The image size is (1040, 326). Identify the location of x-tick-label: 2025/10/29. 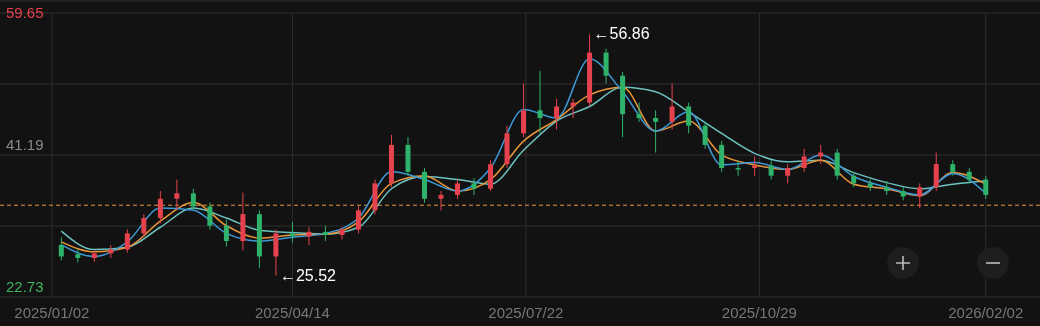
(759, 312).